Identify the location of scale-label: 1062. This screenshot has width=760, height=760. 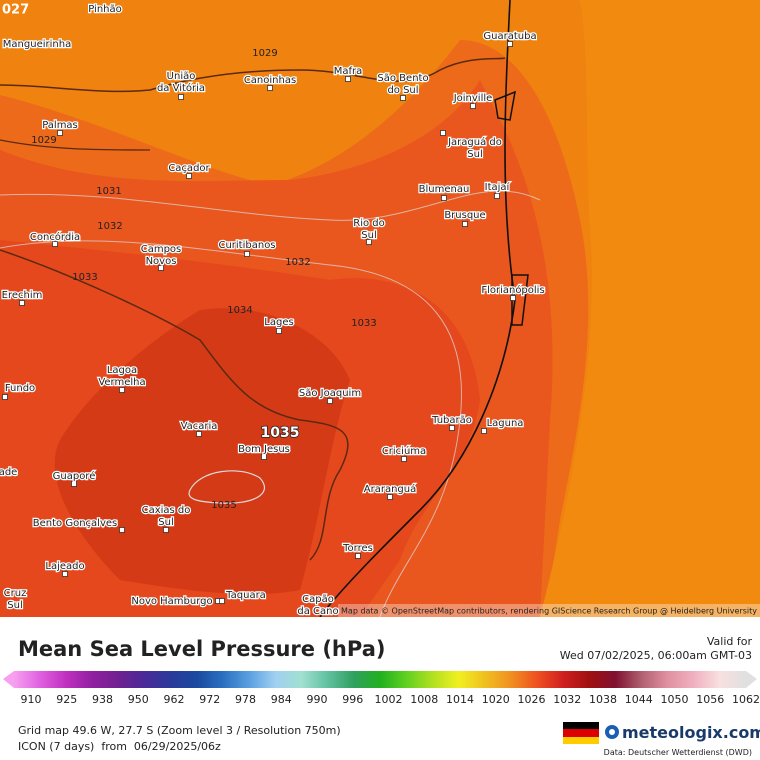
(746, 699).